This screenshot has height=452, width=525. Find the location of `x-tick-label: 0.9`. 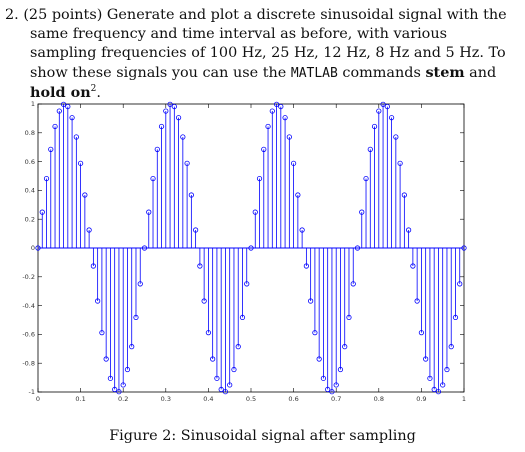

x-tick-label: 0.9 is located at coordinates (421, 399).